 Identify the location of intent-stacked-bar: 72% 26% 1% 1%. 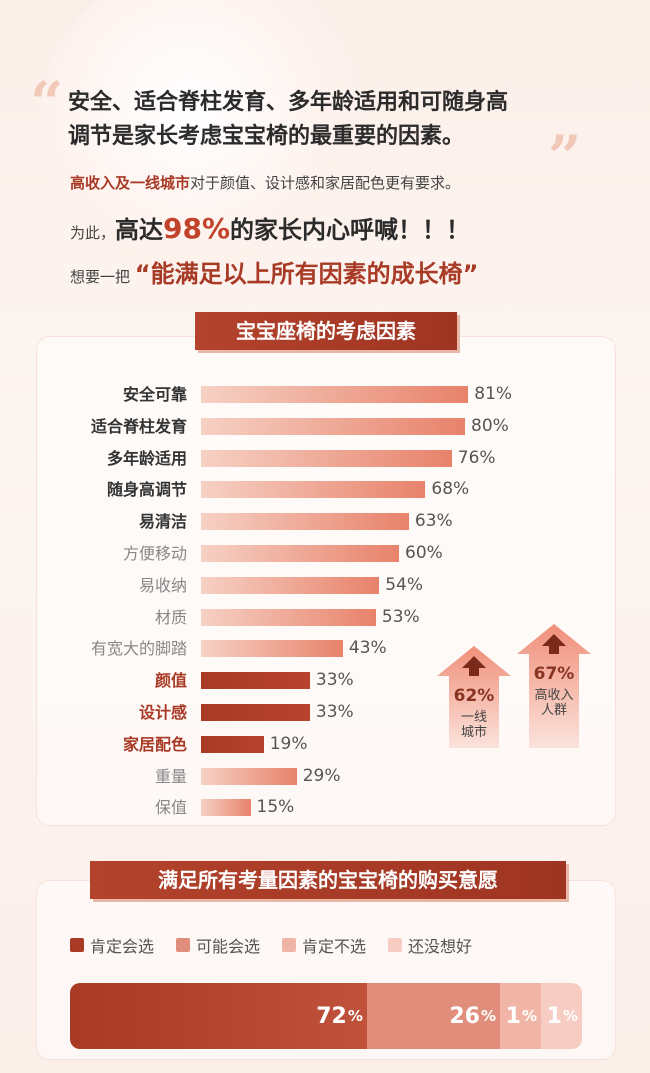
(326, 1016).